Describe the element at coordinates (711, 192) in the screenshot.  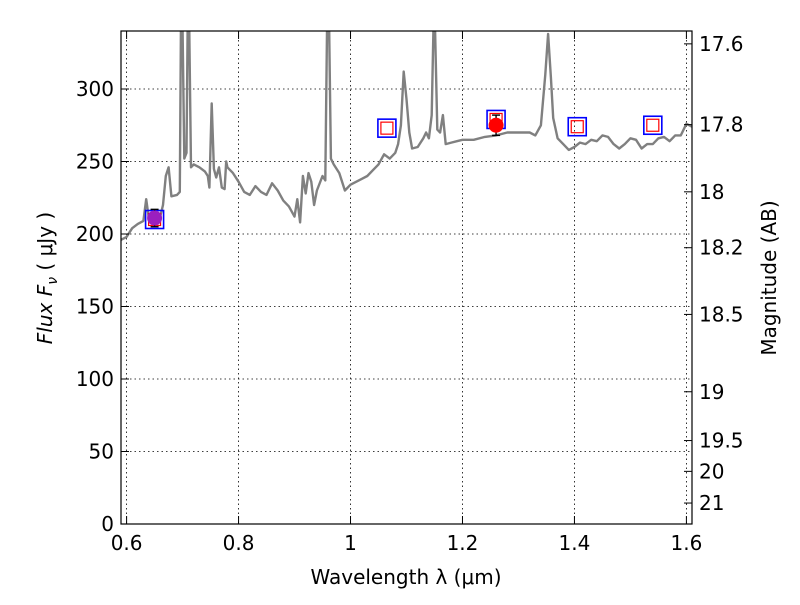
I see `y2-tick-label: 18` at that location.